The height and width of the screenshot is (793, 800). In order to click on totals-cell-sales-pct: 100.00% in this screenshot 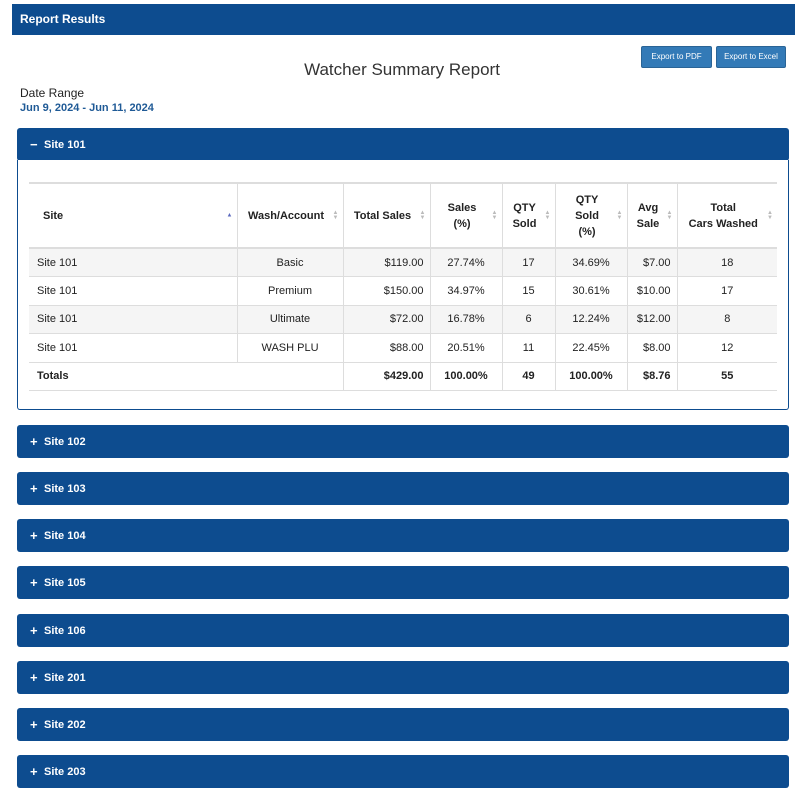, I will do `click(465, 376)`.